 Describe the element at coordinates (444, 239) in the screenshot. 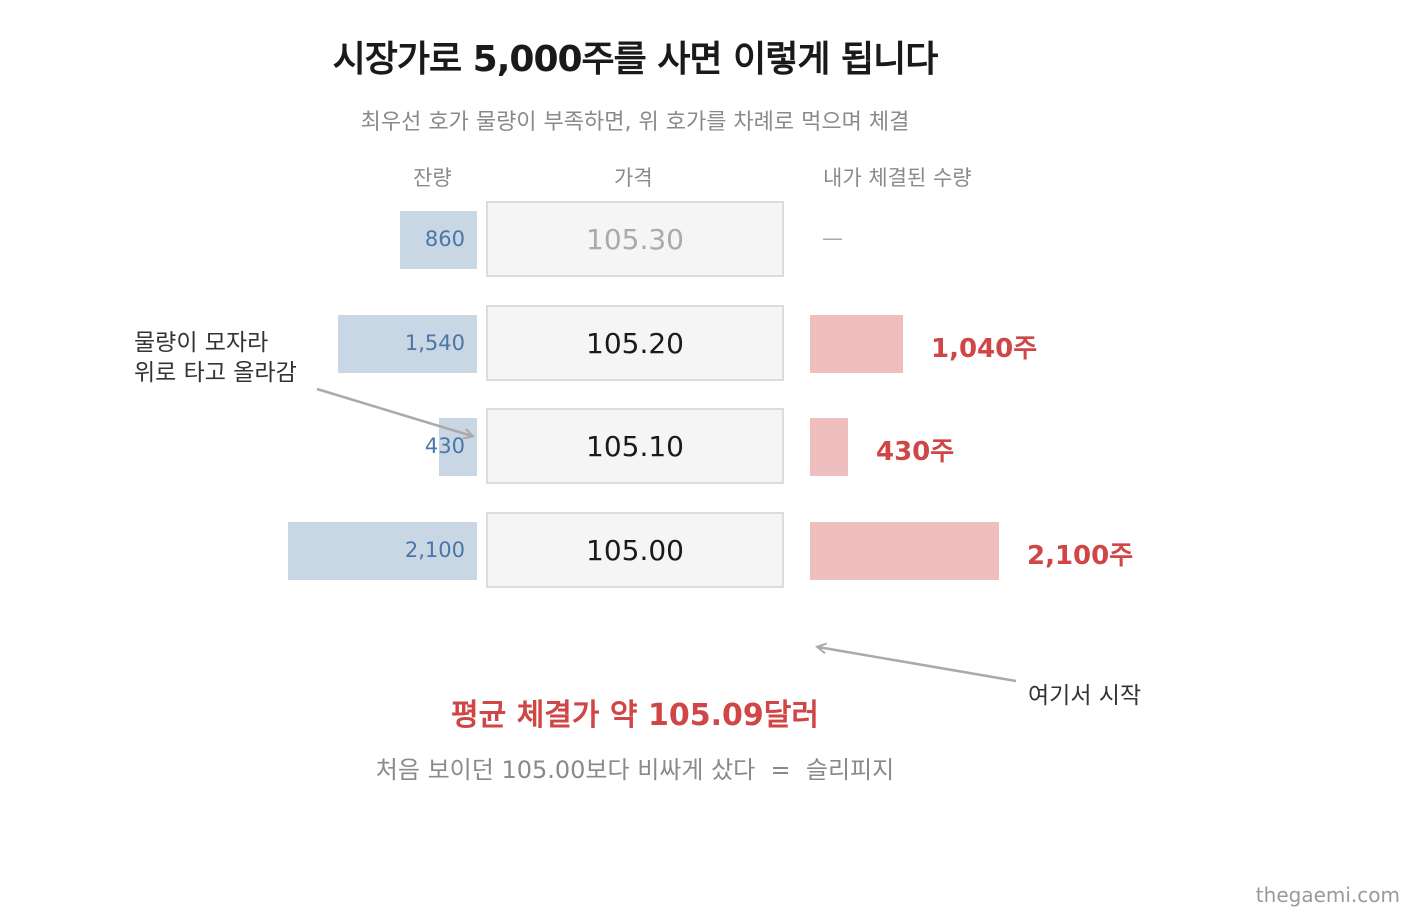

I see `remaining-value: 860` at that location.